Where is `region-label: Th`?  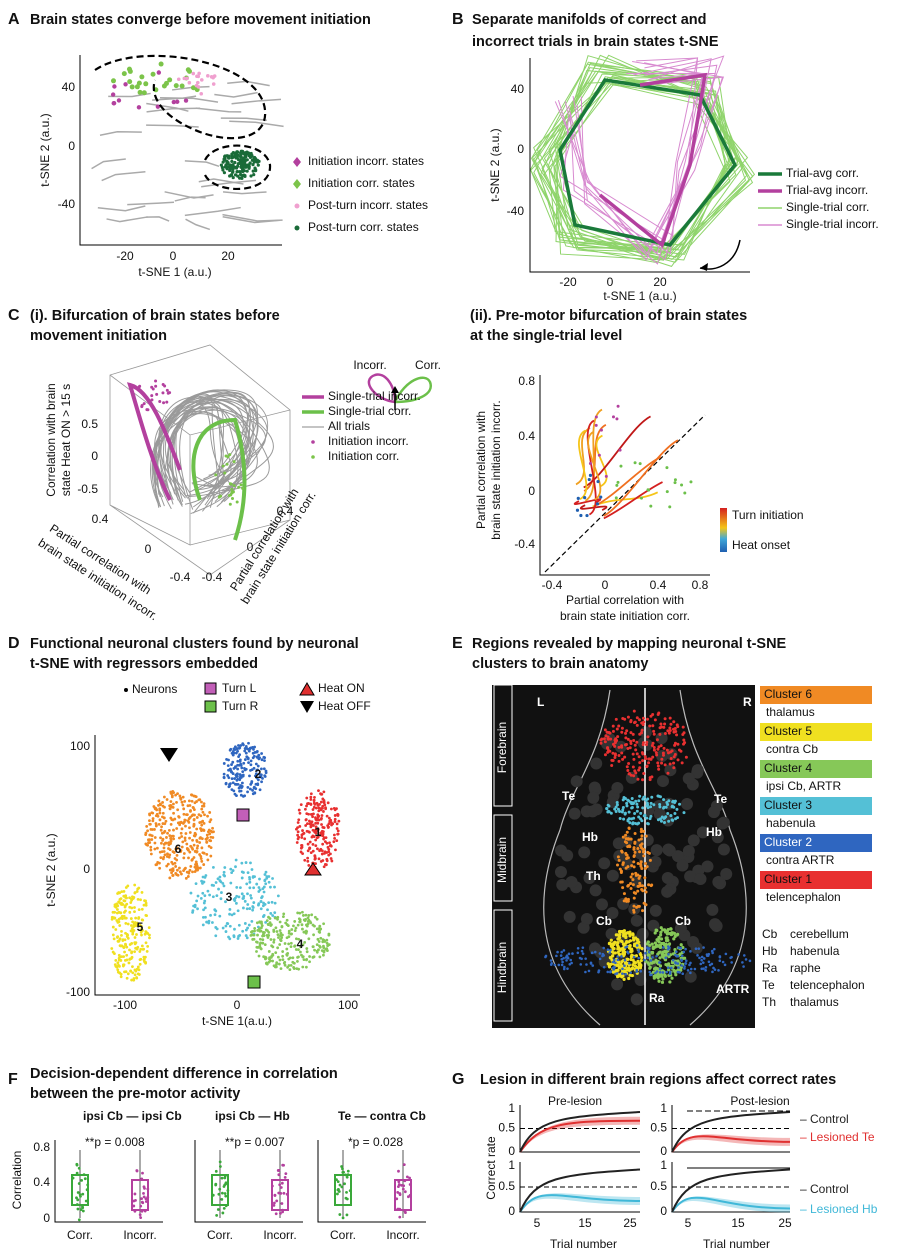
region-label: Th is located at coordinates (593, 876).